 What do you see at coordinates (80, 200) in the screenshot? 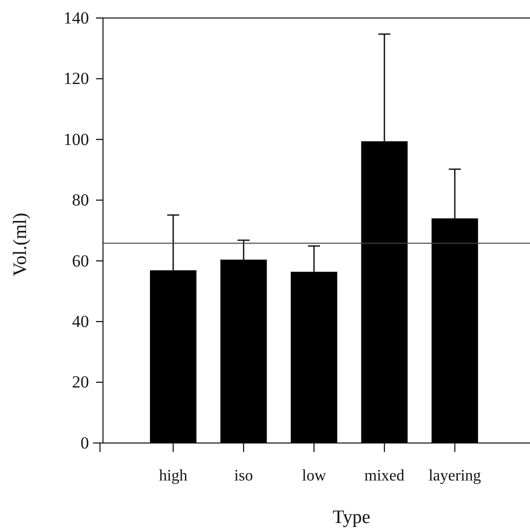
I see `y-tick-label: 80` at bounding box center [80, 200].